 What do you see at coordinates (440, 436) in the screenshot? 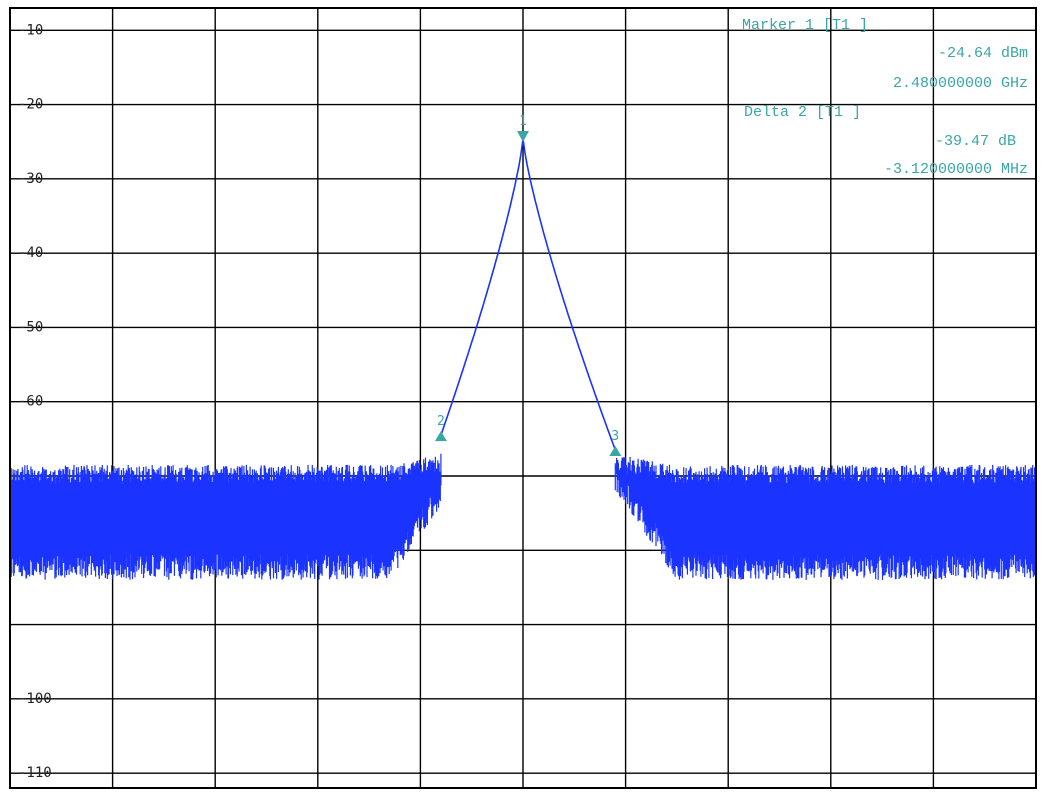
I see `marker-2-symbol` at bounding box center [440, 436].